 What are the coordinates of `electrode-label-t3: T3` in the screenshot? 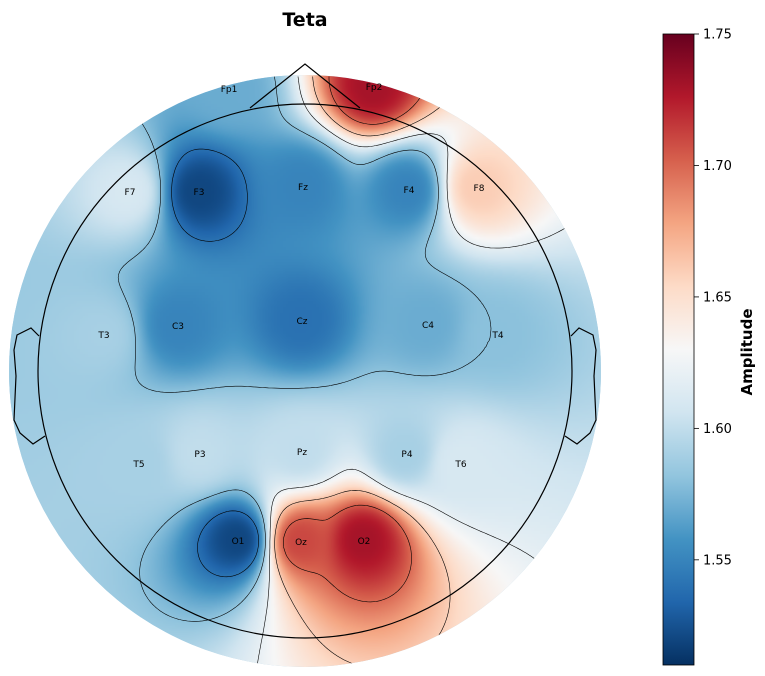 It's located at (103, 336).